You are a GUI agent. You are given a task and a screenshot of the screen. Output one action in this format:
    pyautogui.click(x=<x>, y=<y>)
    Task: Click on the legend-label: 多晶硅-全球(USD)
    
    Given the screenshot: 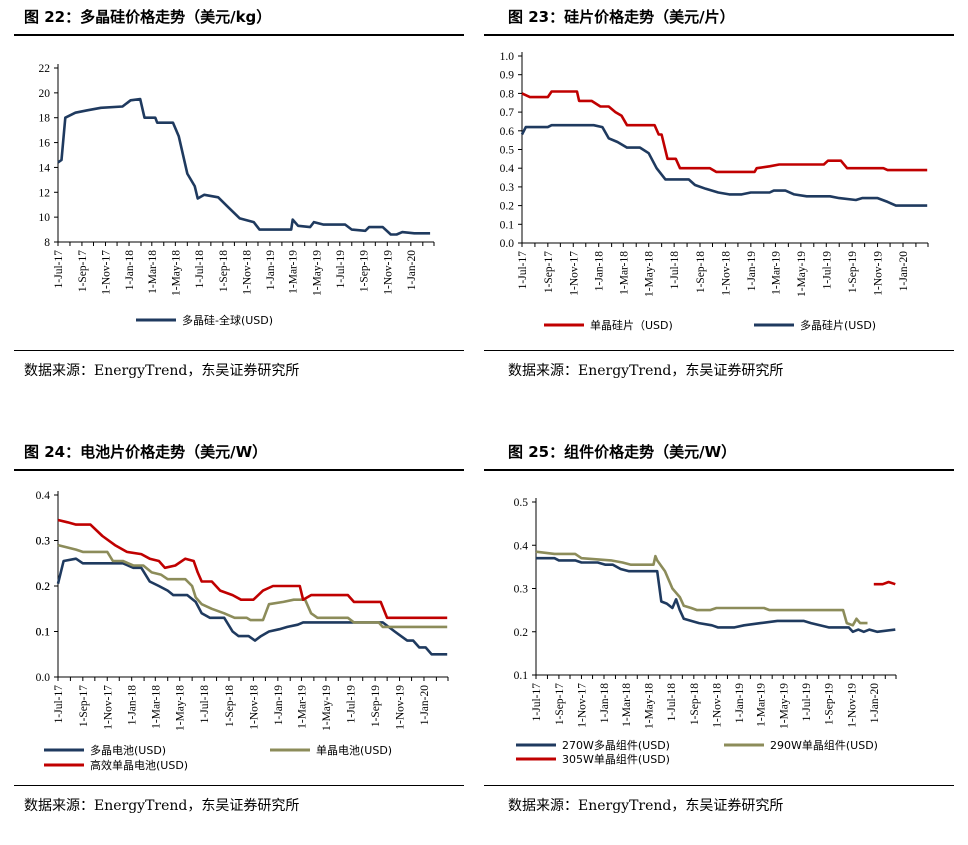 What is the action you would take?
    pyautogui.click(x=227, y=320)
    